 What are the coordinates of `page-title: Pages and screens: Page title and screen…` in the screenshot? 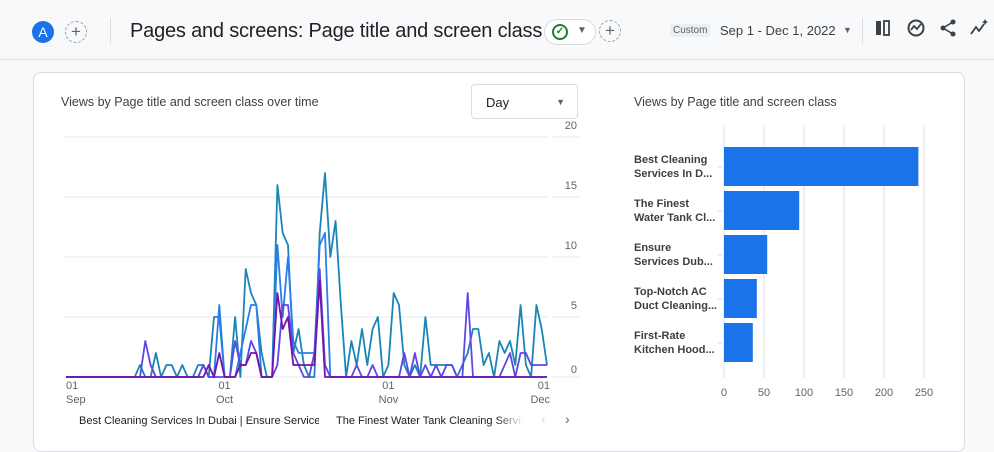 It's located at (336, 31).